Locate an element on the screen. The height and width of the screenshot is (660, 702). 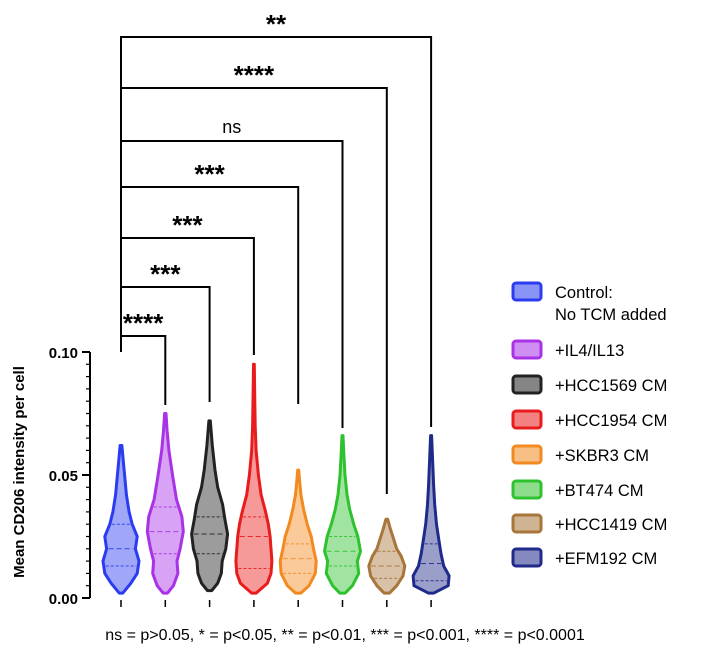
y-tick-label: 0.05 is located at coordinates (63, 476).